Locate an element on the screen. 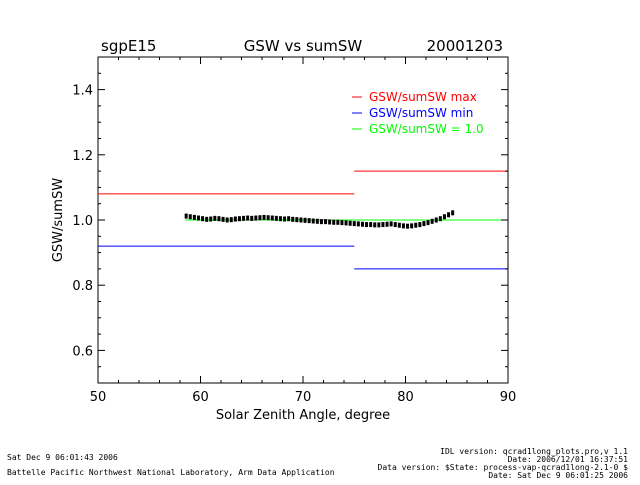 The height and width of the screenshot is (485, 640). footer-right-line: Date: Sat Dec 9 06:01:25 2006 is located at coordinates (558, 475).